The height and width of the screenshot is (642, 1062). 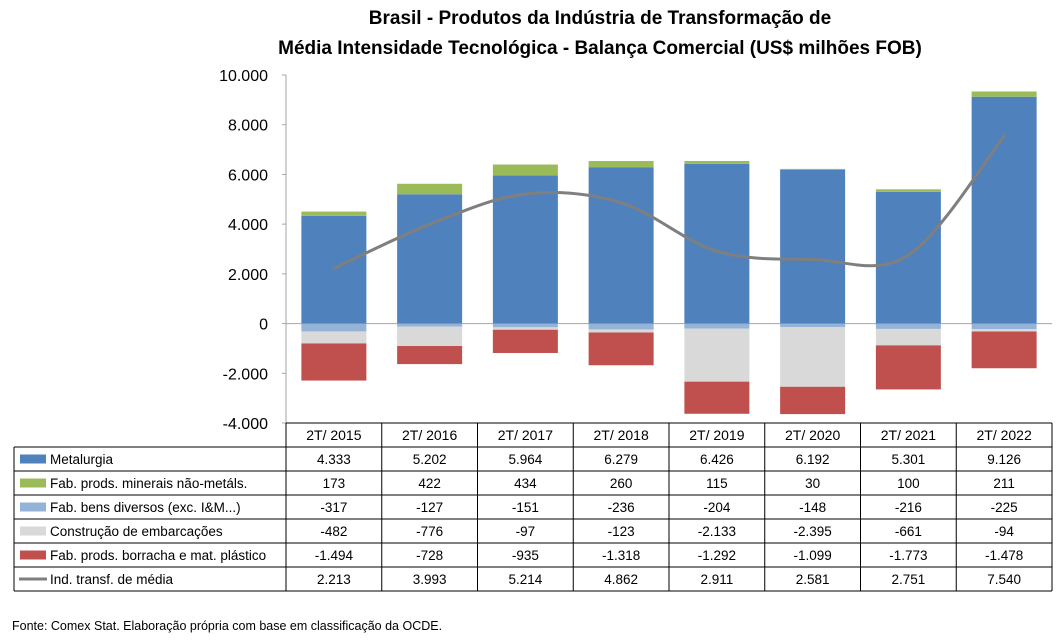 What do you see at coordinates (812, 435) in the screenshot?
I see `category-label: 2T/ 2020` at bounding box center [812, 435].